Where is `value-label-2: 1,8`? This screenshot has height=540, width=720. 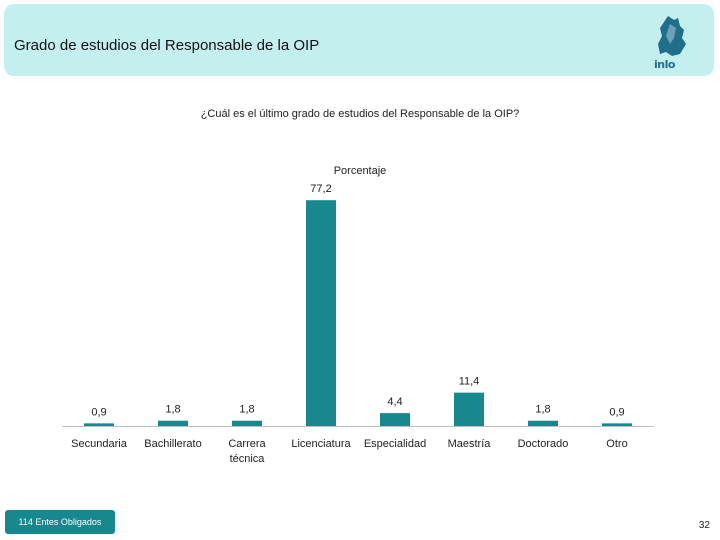
value-label-2: 1,8 is located at coordinates (246, 410).